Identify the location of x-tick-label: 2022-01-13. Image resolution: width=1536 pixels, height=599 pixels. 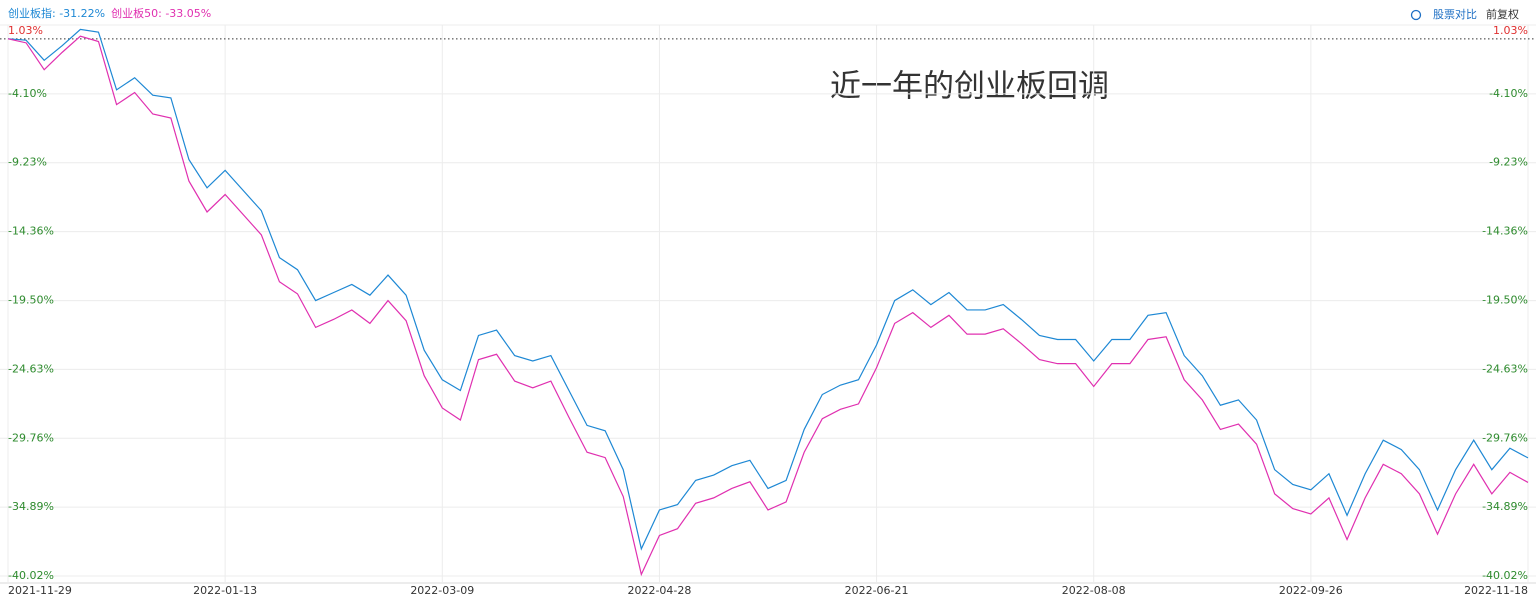
(225, 590).